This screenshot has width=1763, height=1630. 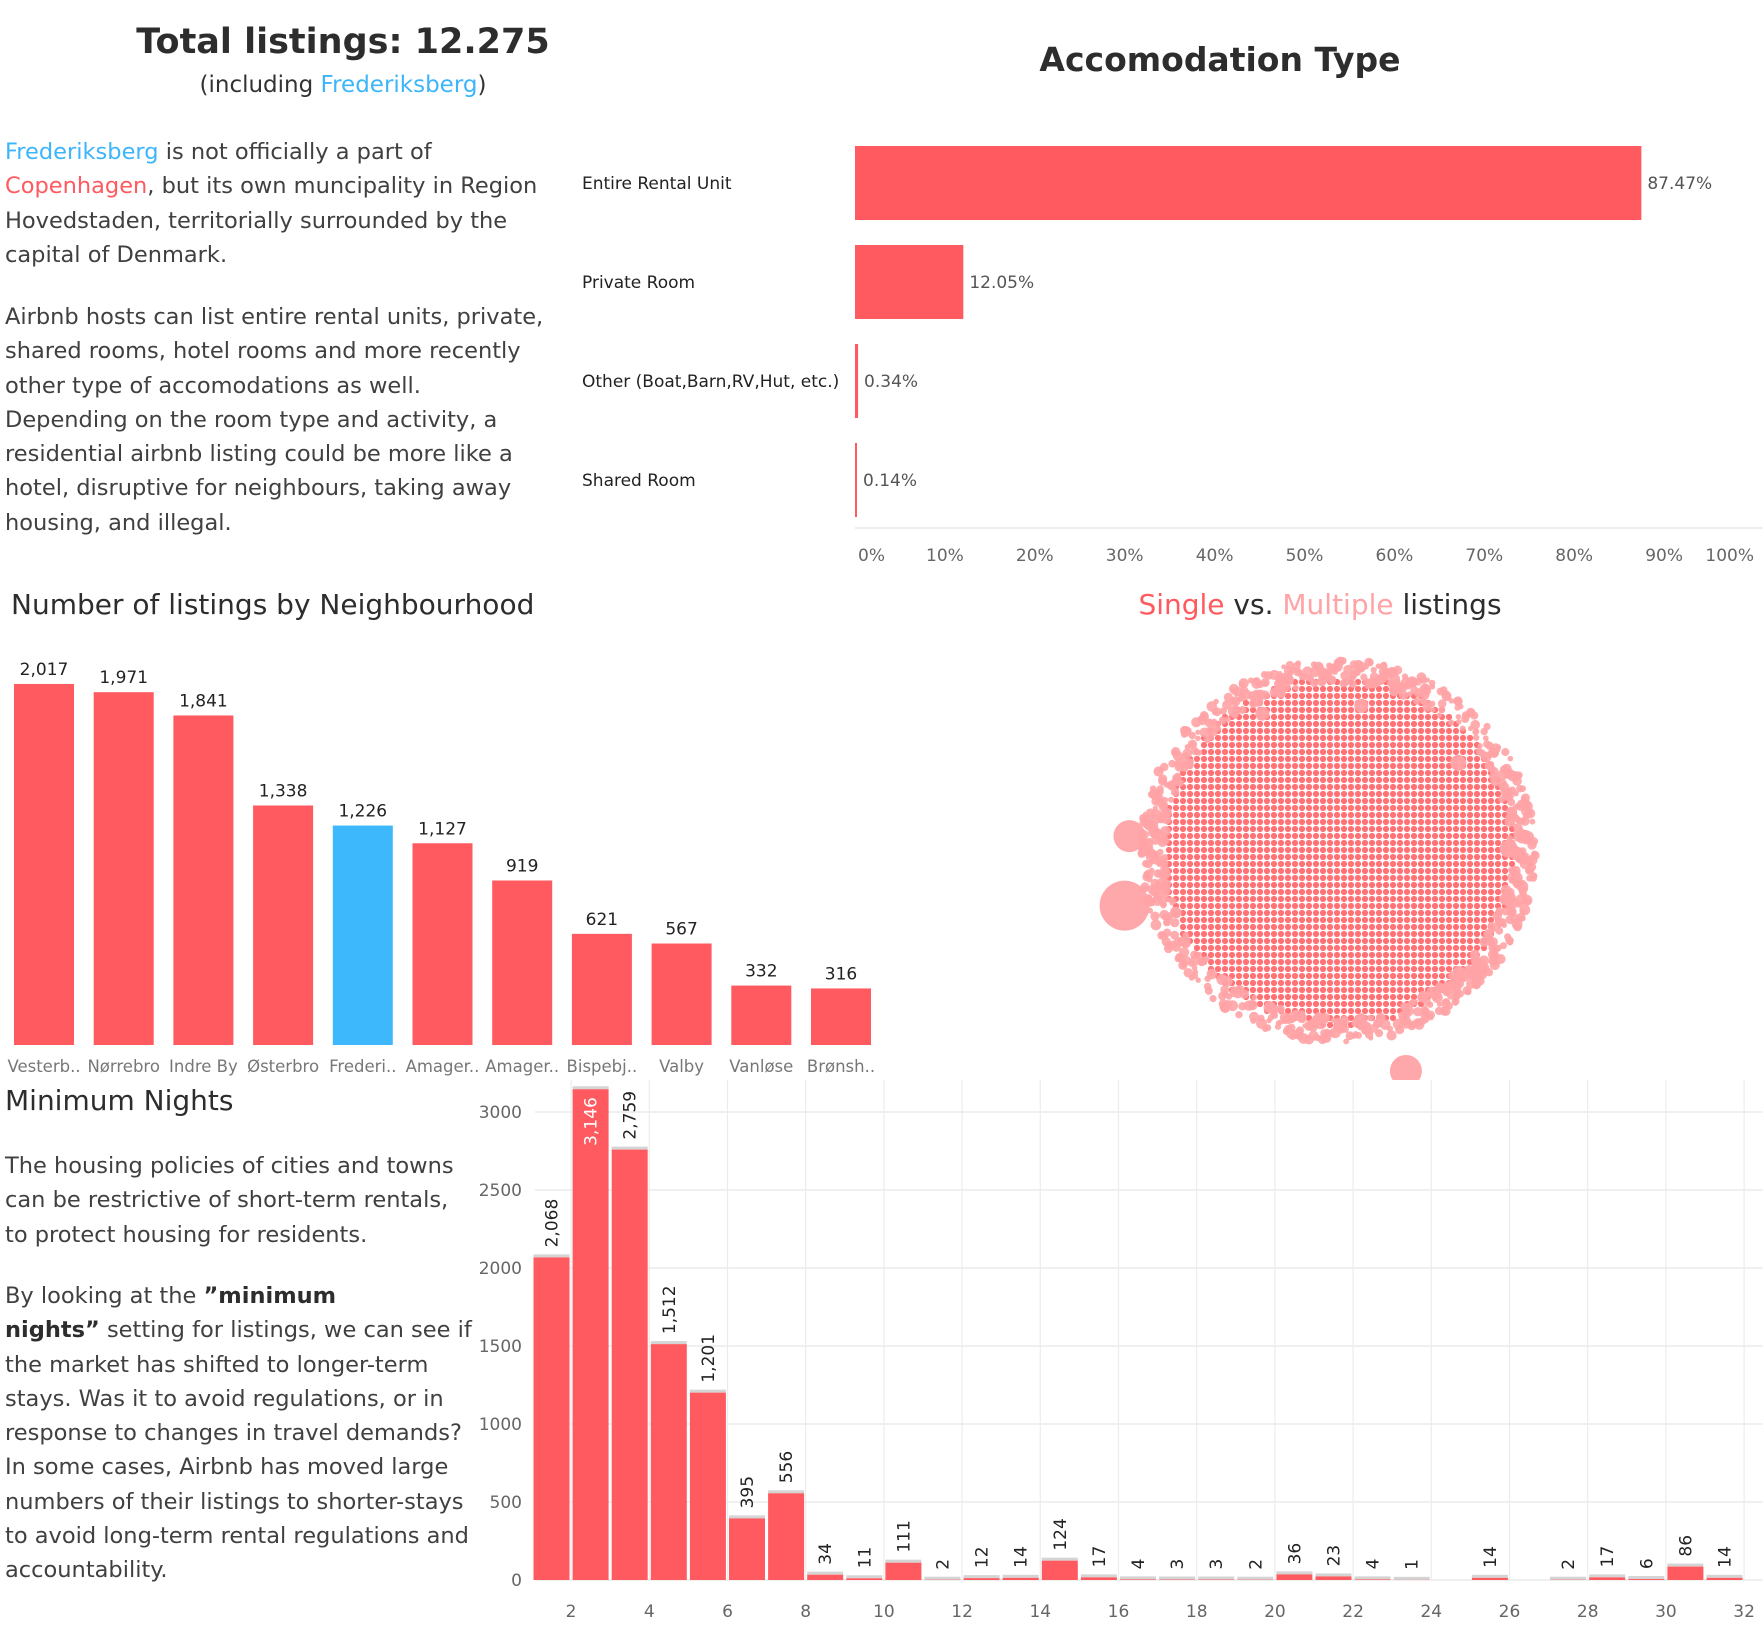 I want to click on bar-cap, so click(x=1411, y=1578).